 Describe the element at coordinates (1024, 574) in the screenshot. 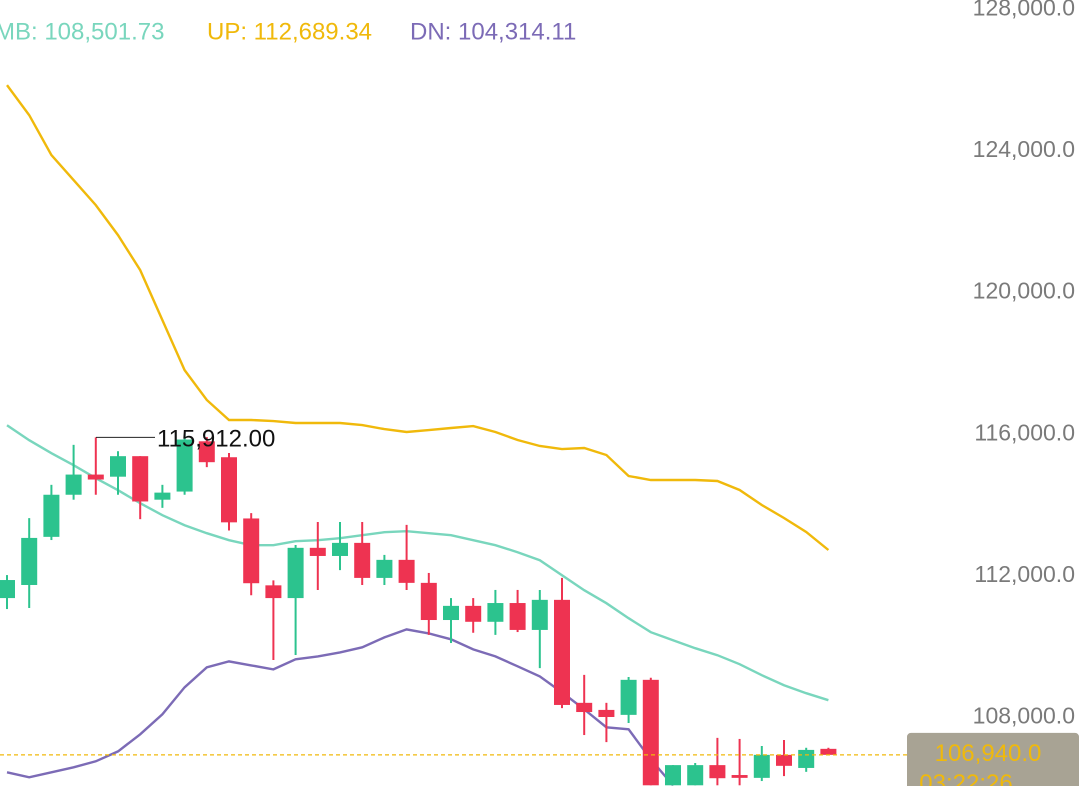

I see `y-tick-label: 112,000.0` at that location.